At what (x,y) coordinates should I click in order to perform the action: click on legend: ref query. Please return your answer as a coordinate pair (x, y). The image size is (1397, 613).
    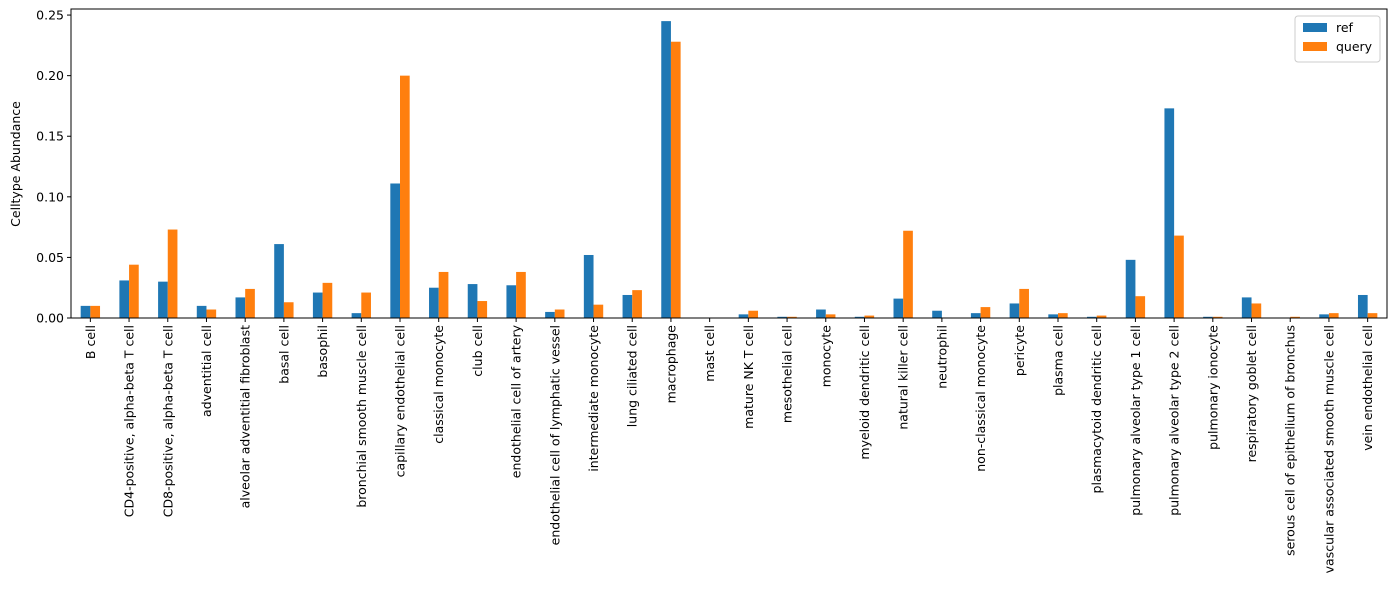
    Looking at the image, I should click on (1337, 39).